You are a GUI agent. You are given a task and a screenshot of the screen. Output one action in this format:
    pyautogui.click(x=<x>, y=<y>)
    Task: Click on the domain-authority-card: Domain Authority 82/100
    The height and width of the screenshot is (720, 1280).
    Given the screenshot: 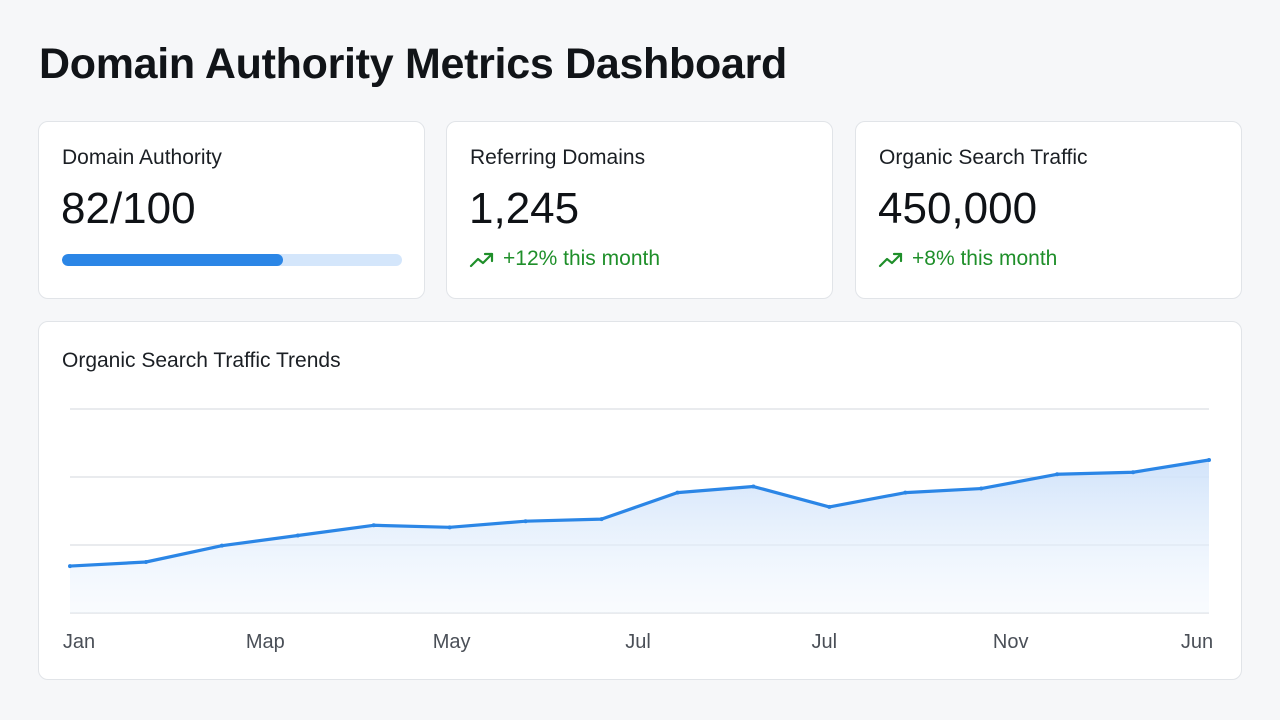 What is the action you would take?
    pyautogui.click(x=231, y=210)
    